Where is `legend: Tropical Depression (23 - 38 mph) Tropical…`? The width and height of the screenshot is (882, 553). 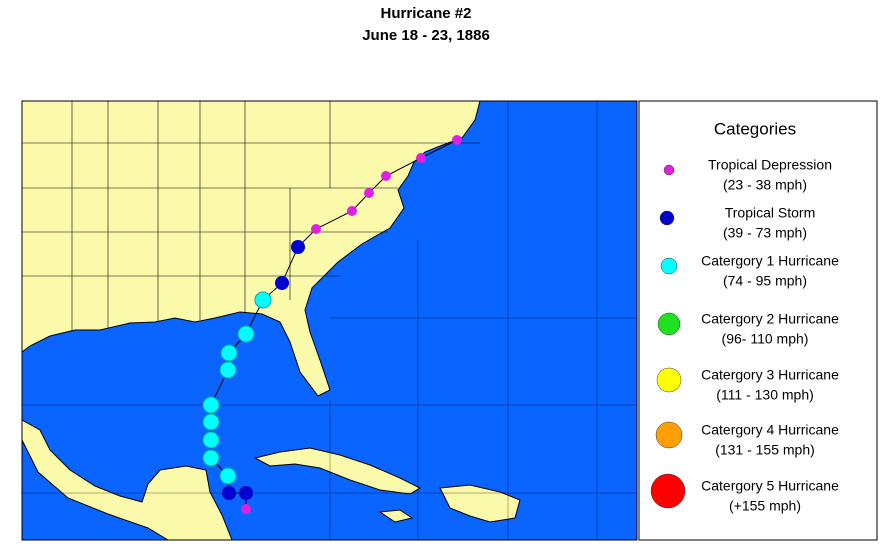
legend: Tropical Depression (23 - 38 mph) Tropical… is located at coordinates (744, 335).